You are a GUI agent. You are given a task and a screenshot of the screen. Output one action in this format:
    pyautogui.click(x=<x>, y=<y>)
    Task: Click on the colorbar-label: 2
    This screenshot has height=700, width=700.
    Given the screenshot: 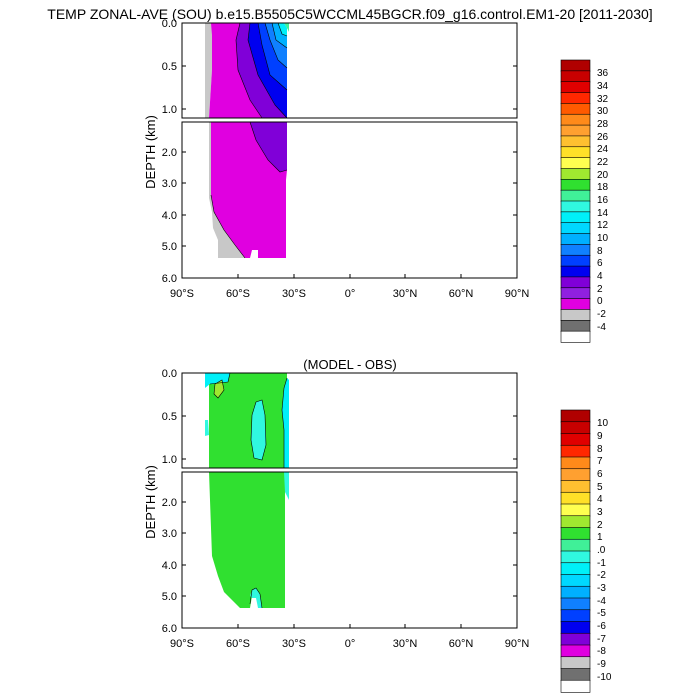 What is the action you would take?
    pyautogui.click(x=600, y=525)
    